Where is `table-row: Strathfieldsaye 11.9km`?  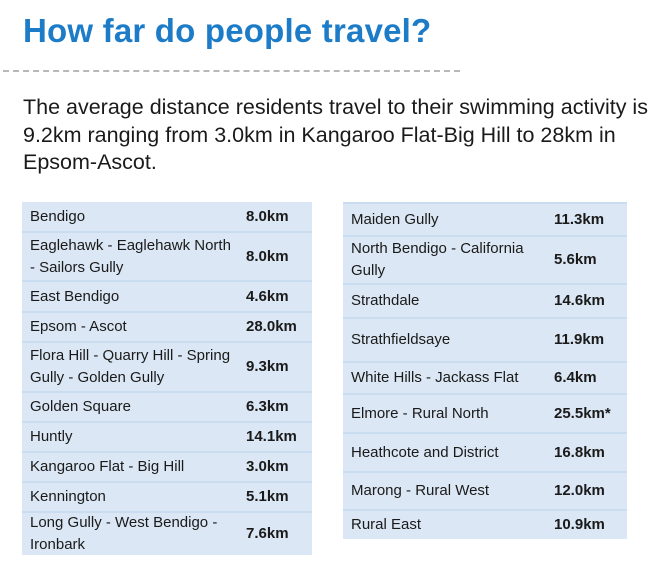
table-row: Strathfieldsaye 11.9km is located at coordinates (485, 340).